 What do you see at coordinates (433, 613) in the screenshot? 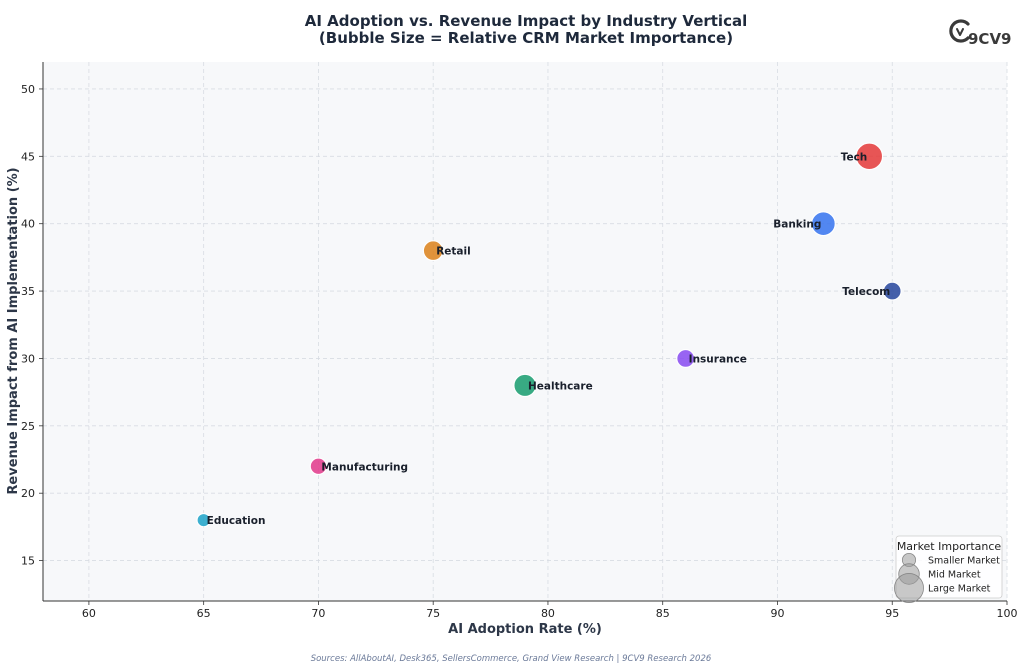
I see `x-tick-label: 75` at bounding box center [433, 613].